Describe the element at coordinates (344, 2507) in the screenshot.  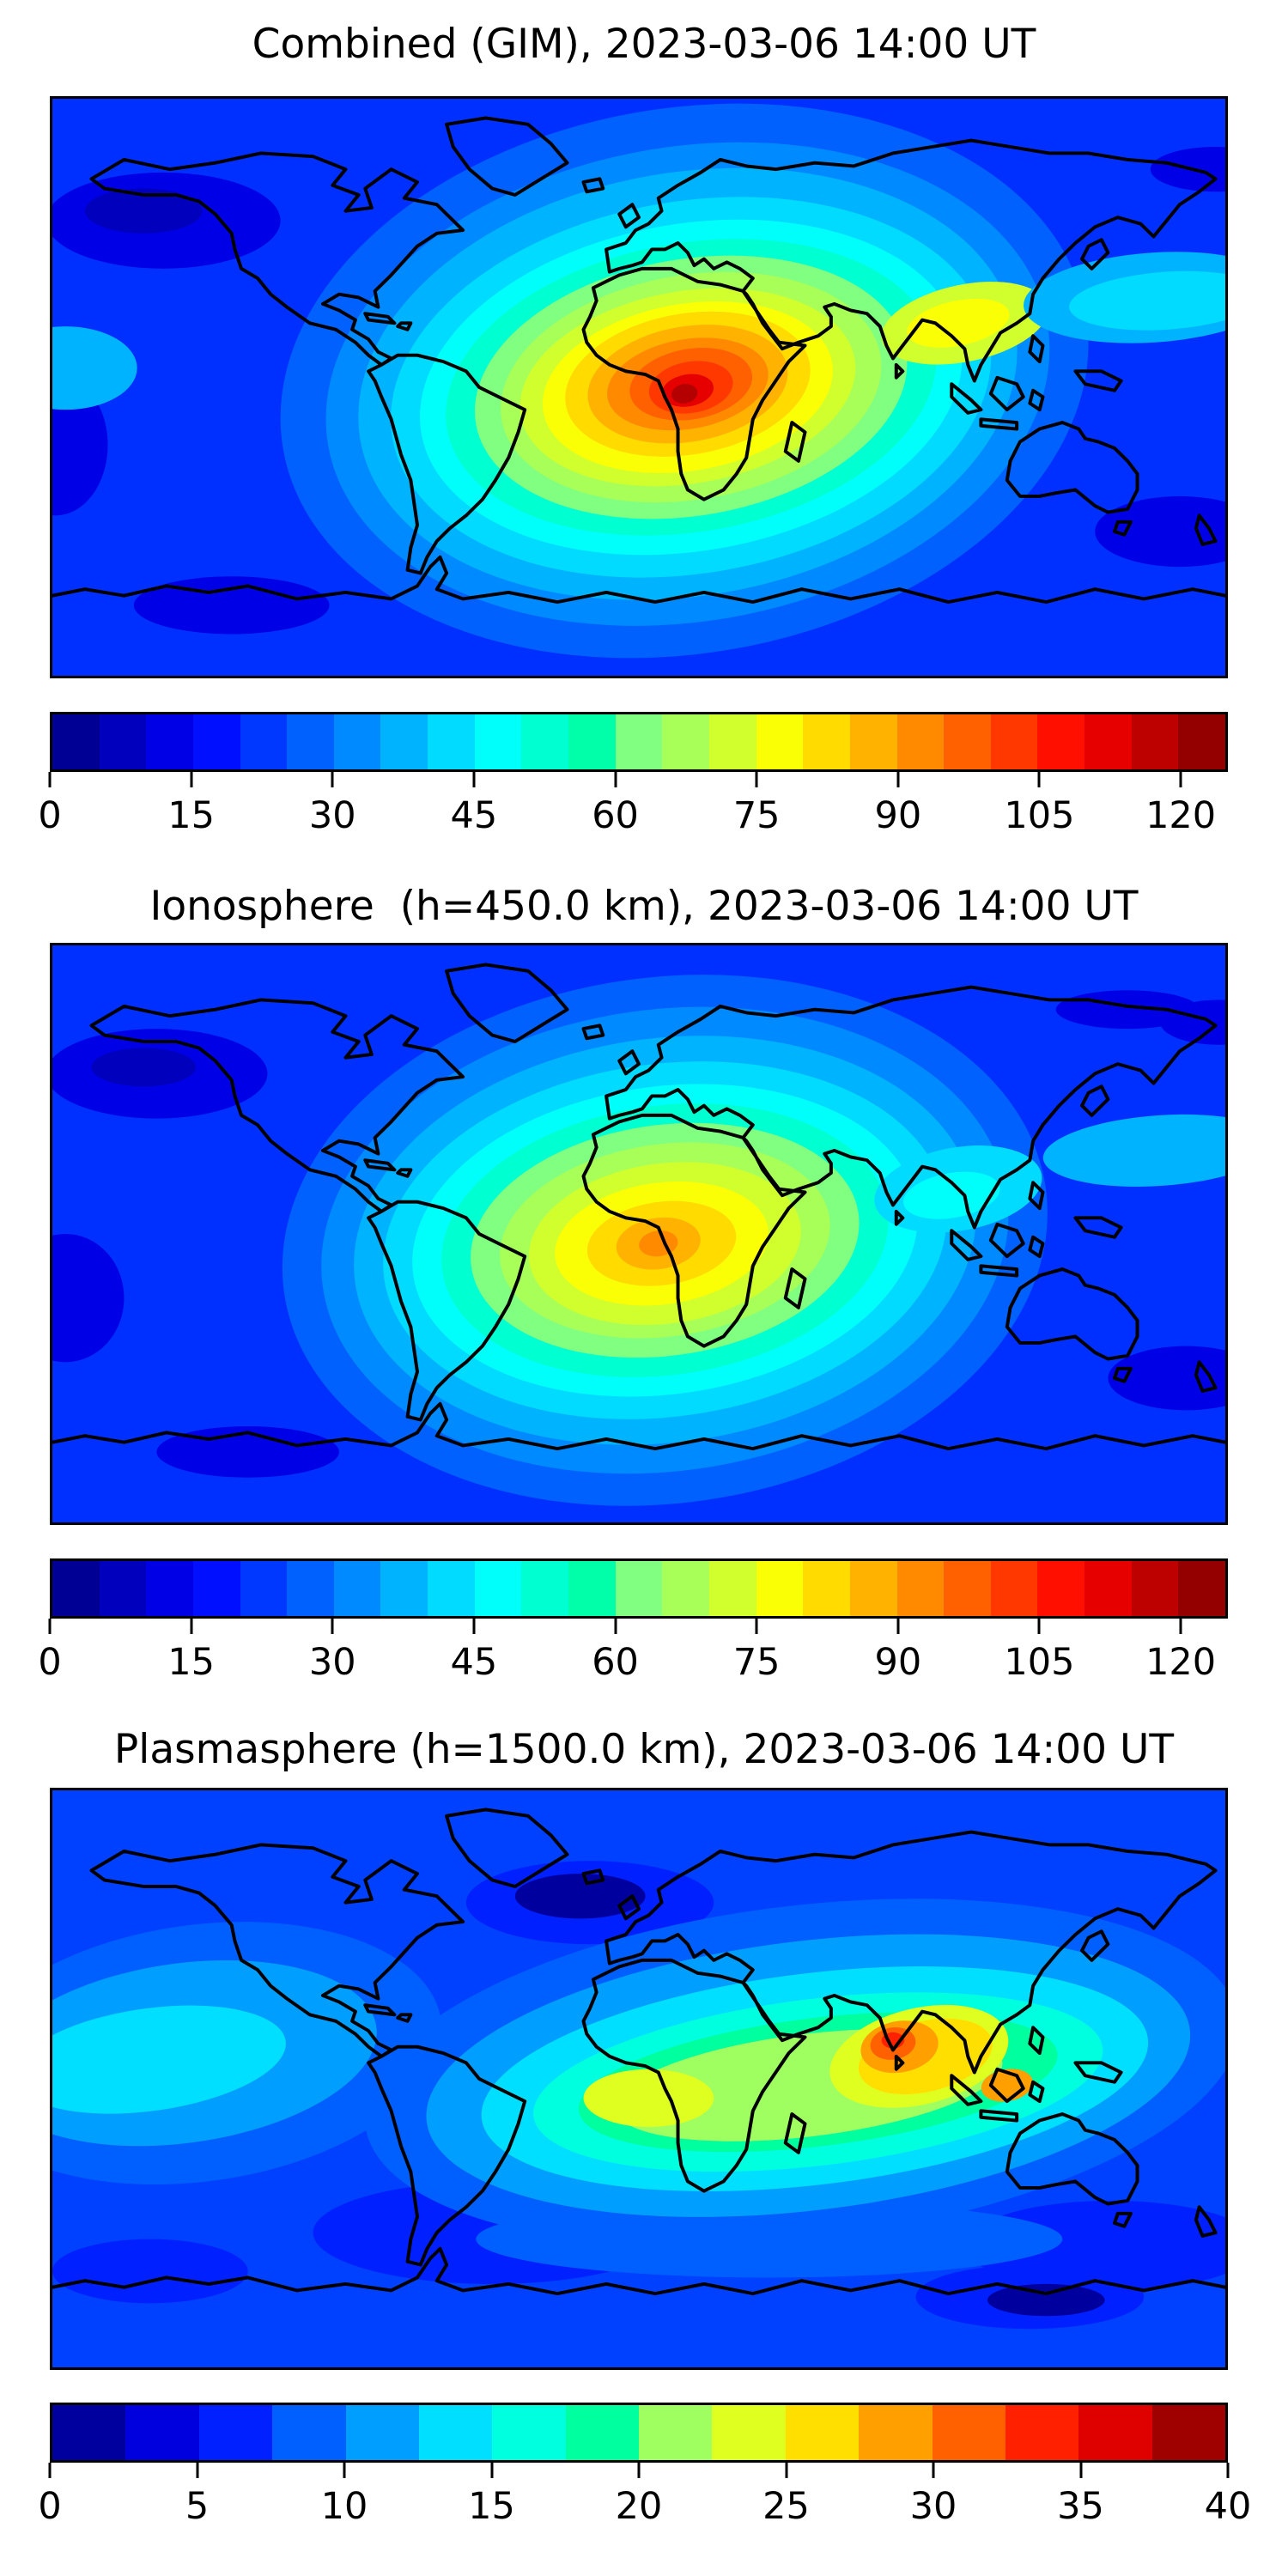
I see `colorbar-tick-label: 10` at that location.